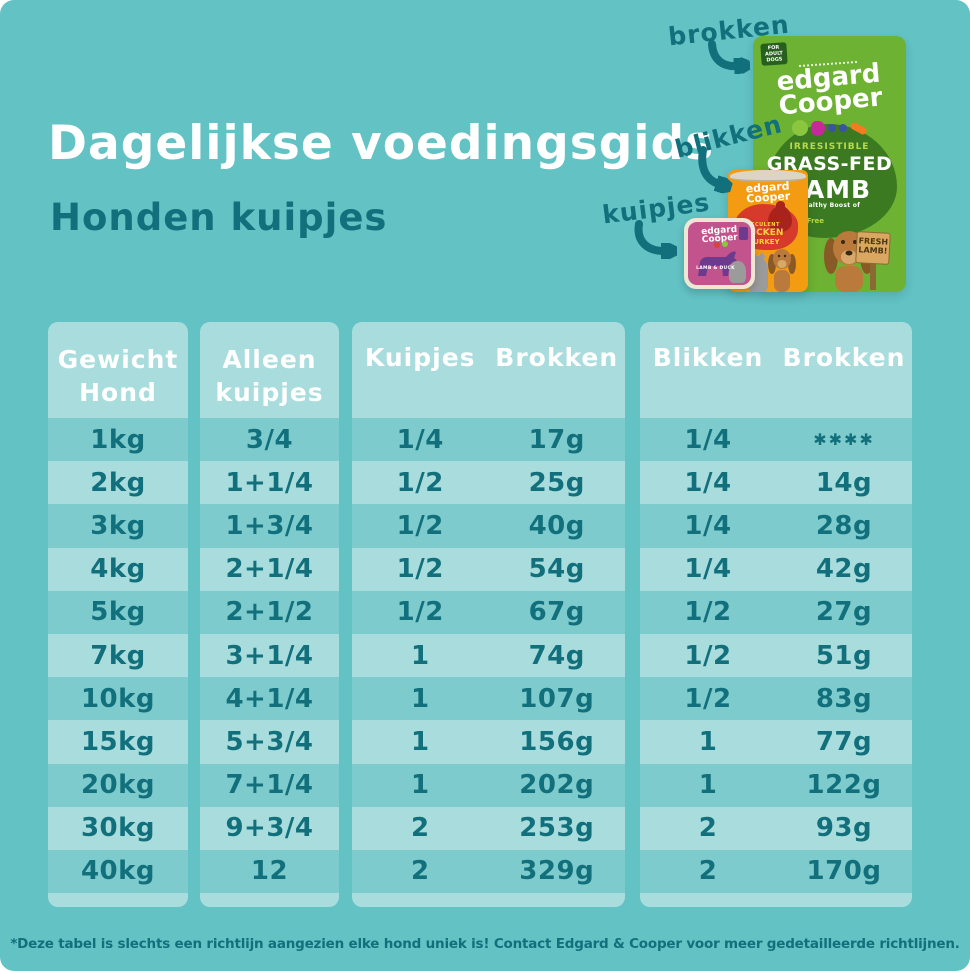 The height and width of the screenshot is (971, 970). What do you see at coordinates (725, 244) in the screenshot?
I see `apple-icon` at bounding box center [725, 244].